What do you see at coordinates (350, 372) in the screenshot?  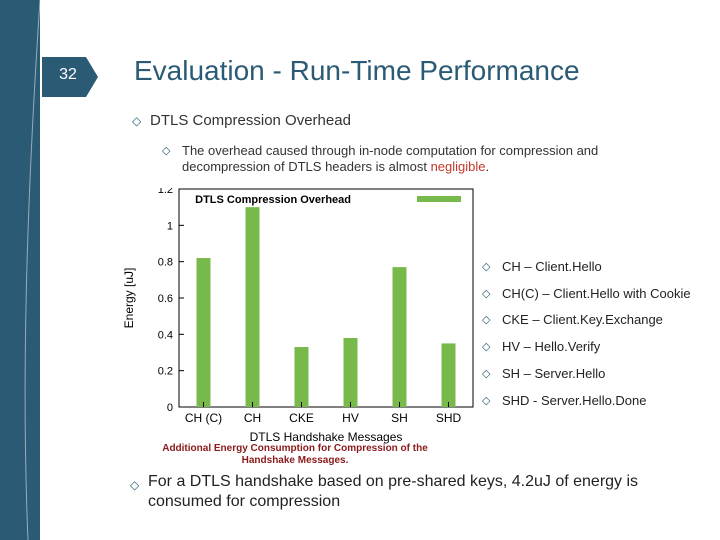 I see `bar-hv` at bounding box center [350, 372].